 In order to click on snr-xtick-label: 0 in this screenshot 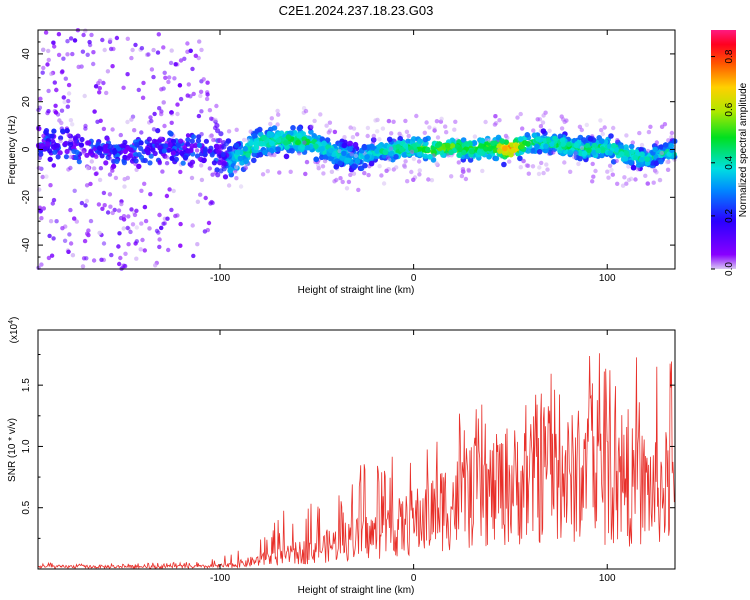, I will do `click(414, 578)`.